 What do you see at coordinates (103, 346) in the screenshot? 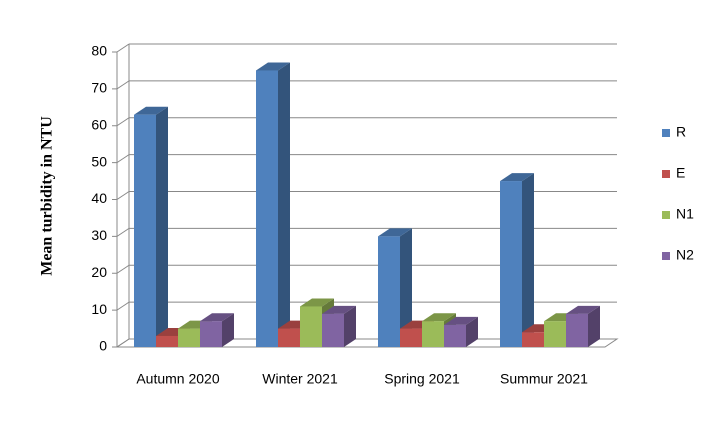
I see `y-tick-label: 0` at bounding box center [103, 346].